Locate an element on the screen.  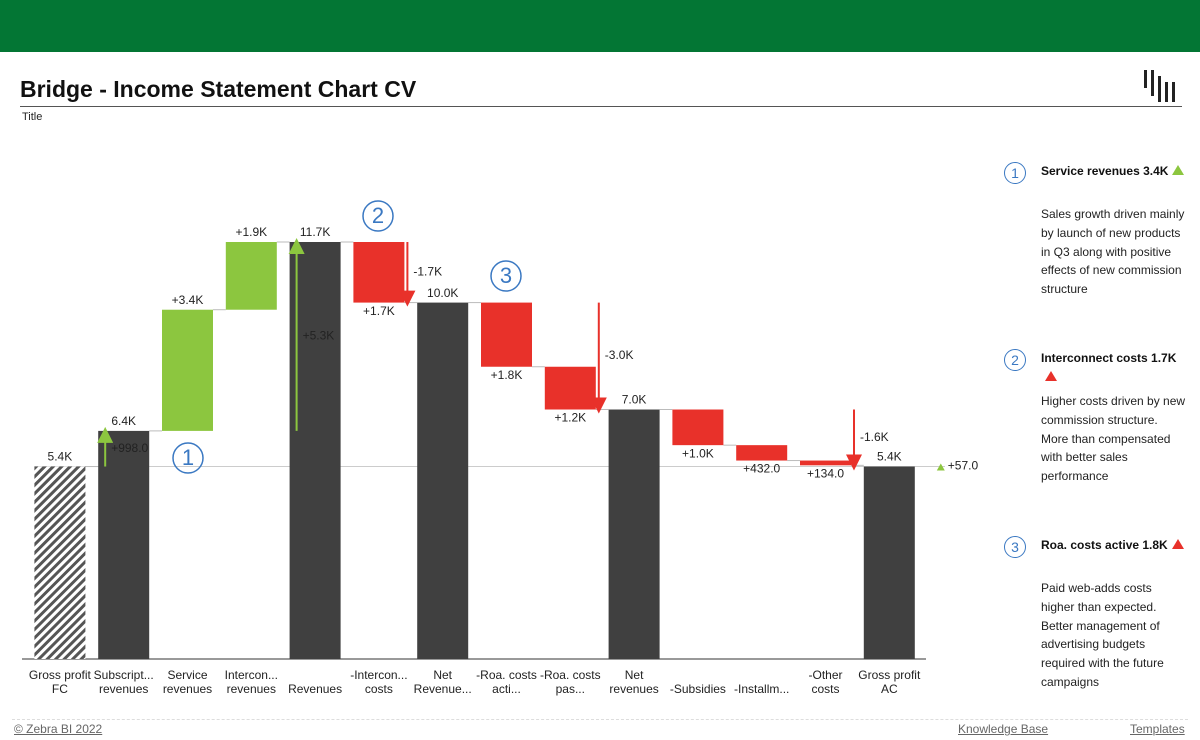
title-rule is located at coordinates (601, 106).